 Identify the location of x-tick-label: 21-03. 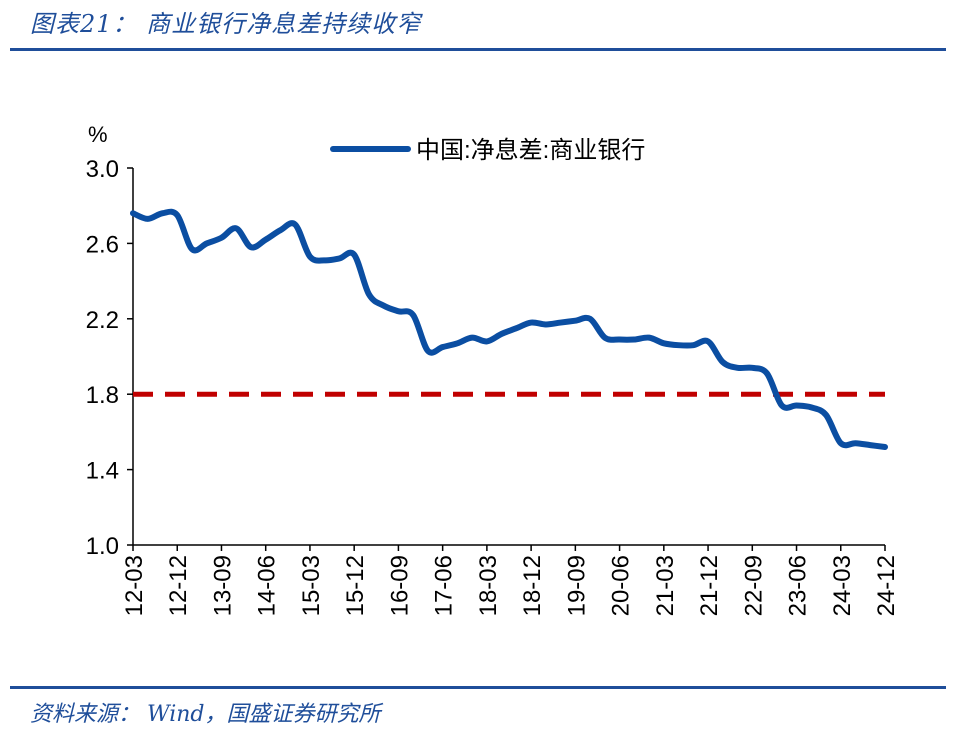
(665, 585).